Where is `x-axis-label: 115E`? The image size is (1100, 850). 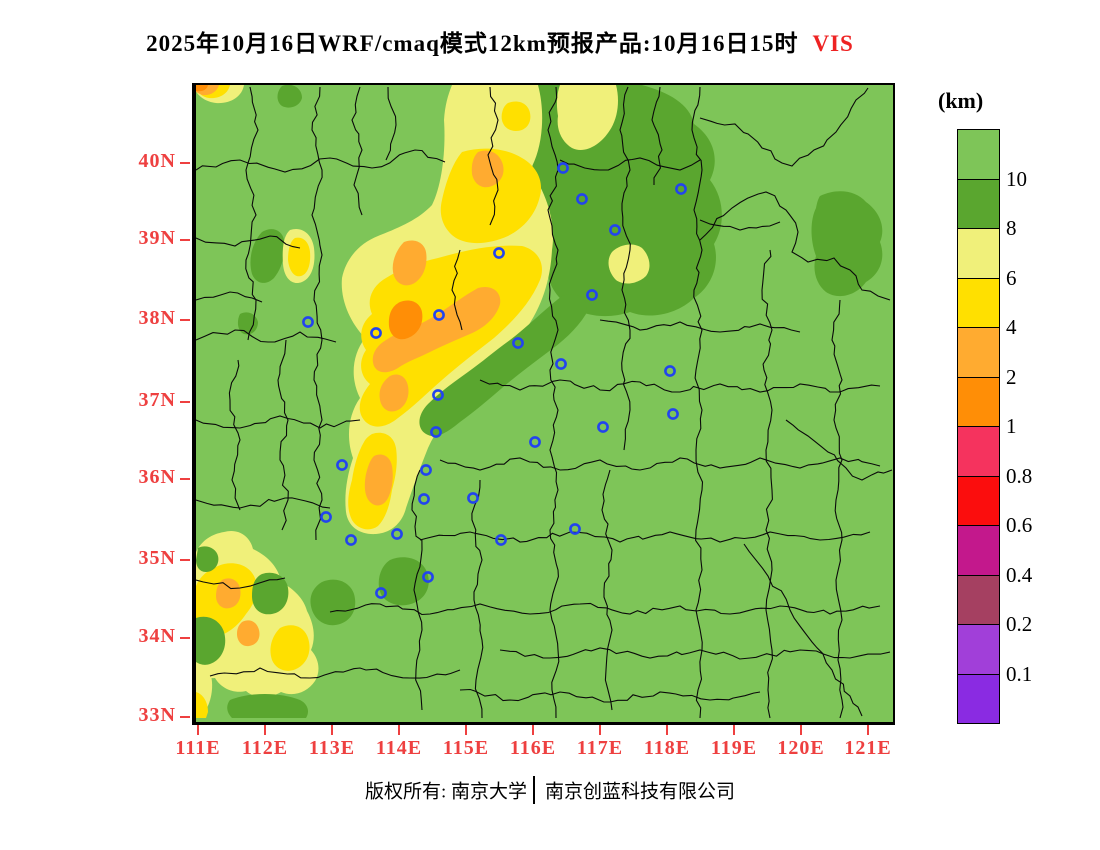
x-axis-label: 115E is located at coordinates (466, 748).